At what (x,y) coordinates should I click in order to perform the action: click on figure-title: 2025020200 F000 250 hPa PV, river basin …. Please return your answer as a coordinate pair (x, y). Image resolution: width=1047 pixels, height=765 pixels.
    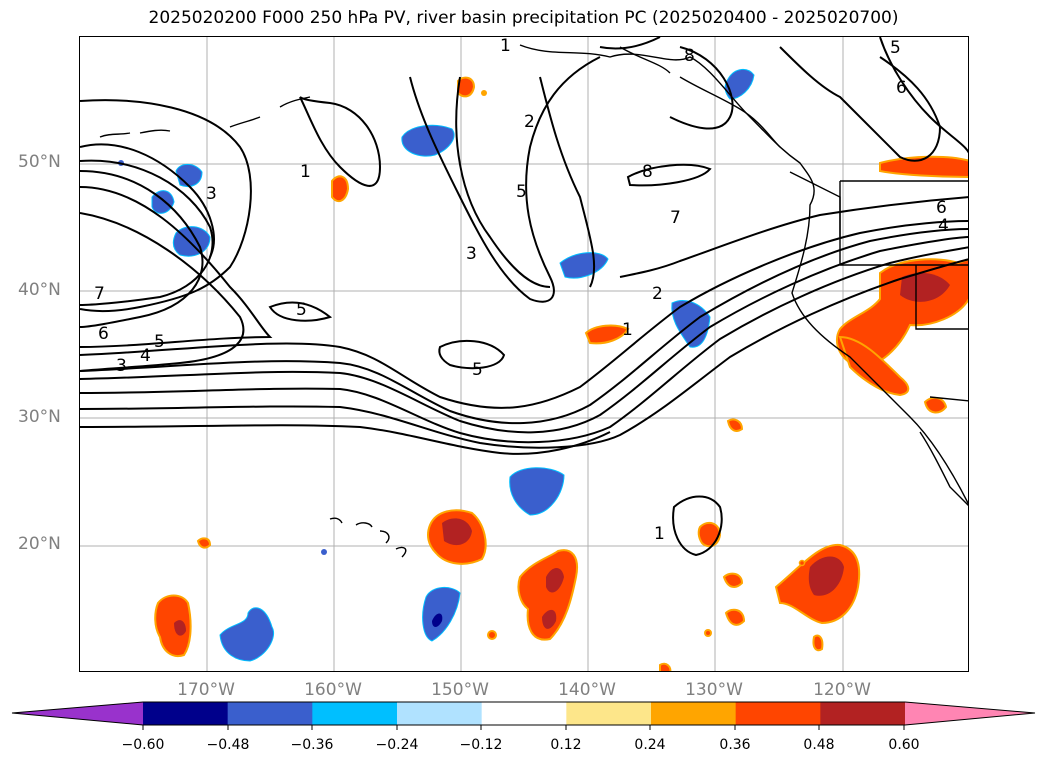
    Looking at the image, I should click on (523, 18).